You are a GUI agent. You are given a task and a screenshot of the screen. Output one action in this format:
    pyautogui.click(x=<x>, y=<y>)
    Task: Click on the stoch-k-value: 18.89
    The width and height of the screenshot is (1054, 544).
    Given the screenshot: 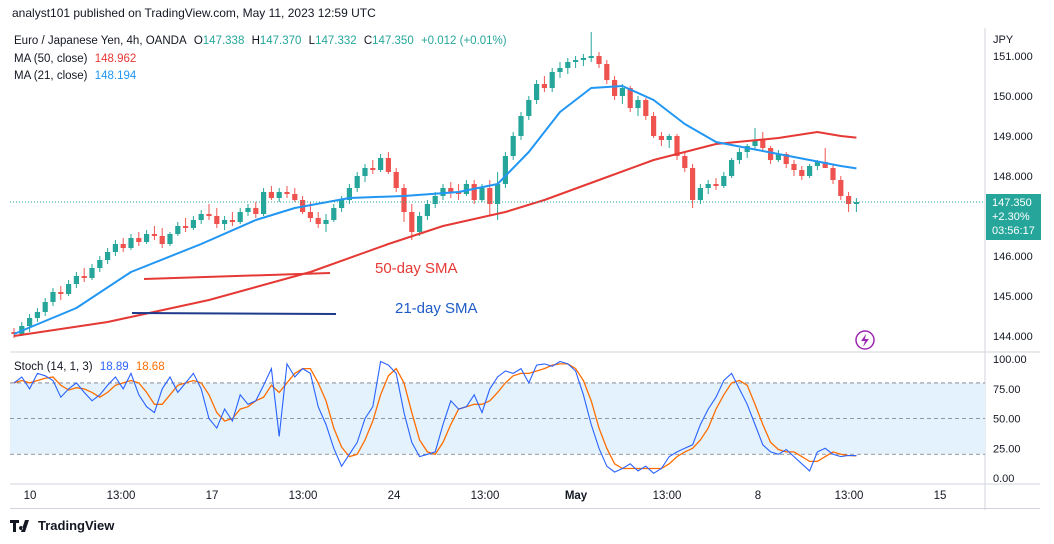 What is the action you would take?
    pyautogui.click(x=114, y=367)
    